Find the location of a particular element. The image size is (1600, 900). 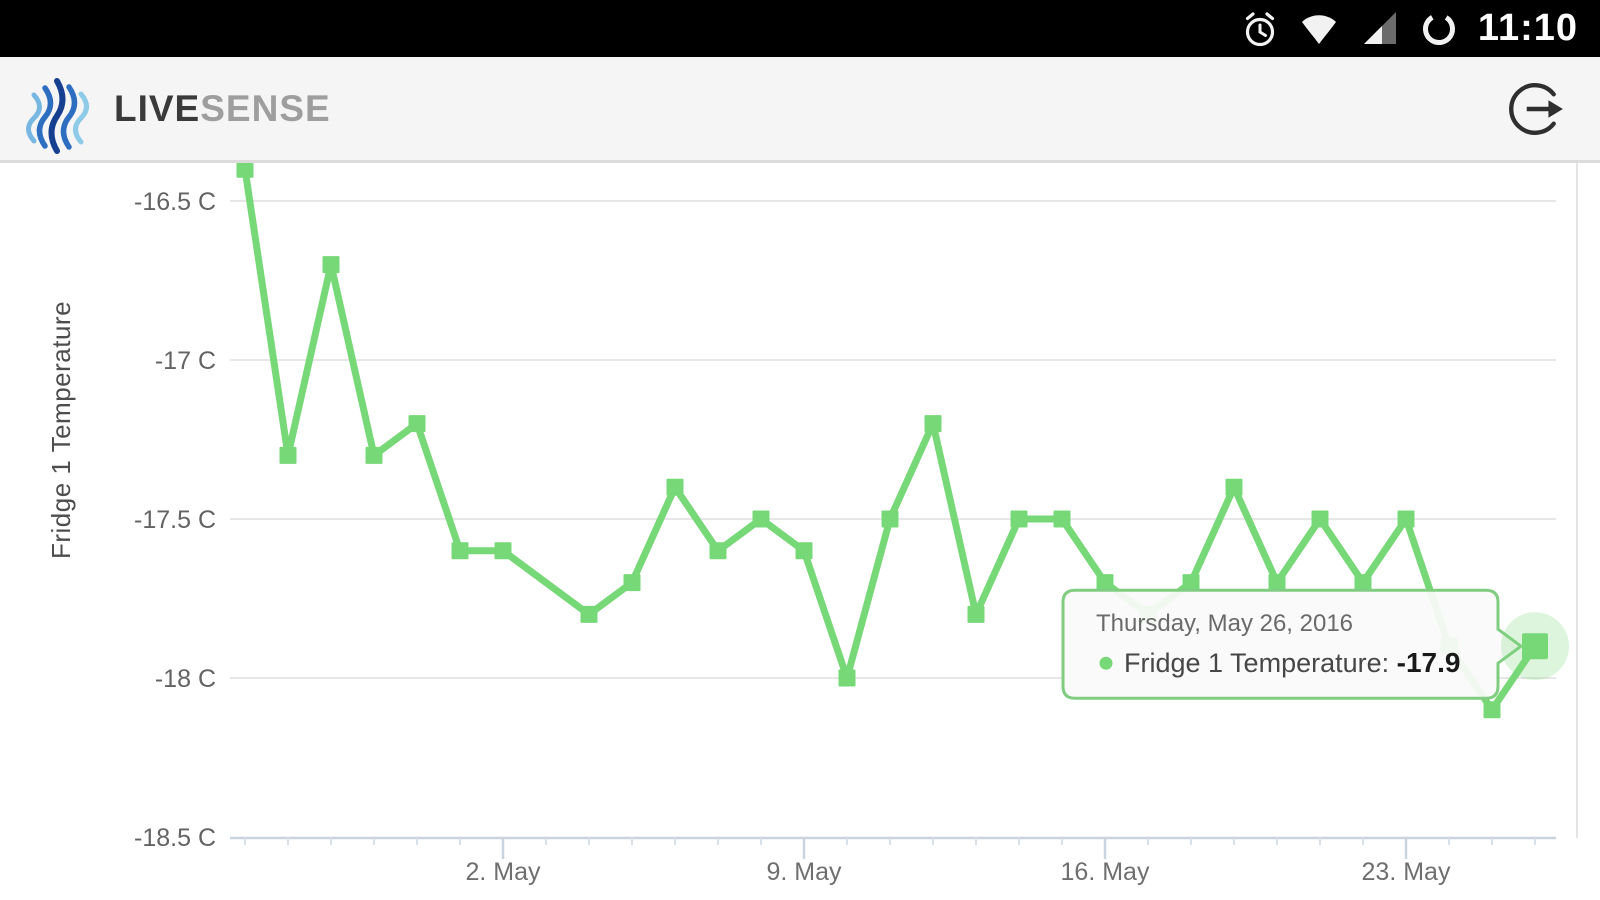

y-axis-label: -18 C is located at coordinates (185, 679).